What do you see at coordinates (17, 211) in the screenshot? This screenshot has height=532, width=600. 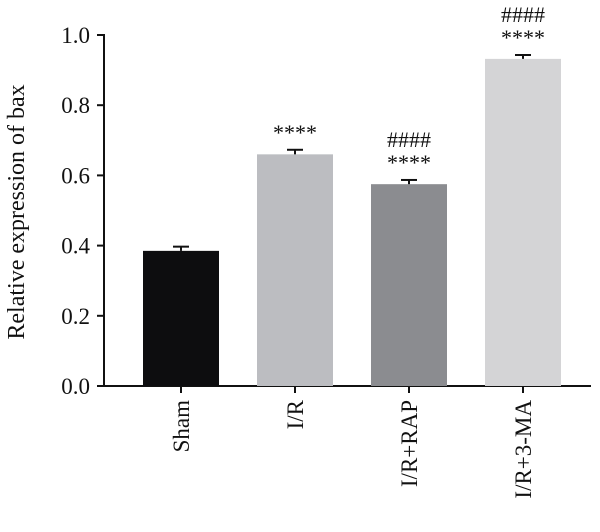 I see `y-axis-label: Relative expression of bax` at bounding box center [17, 211].